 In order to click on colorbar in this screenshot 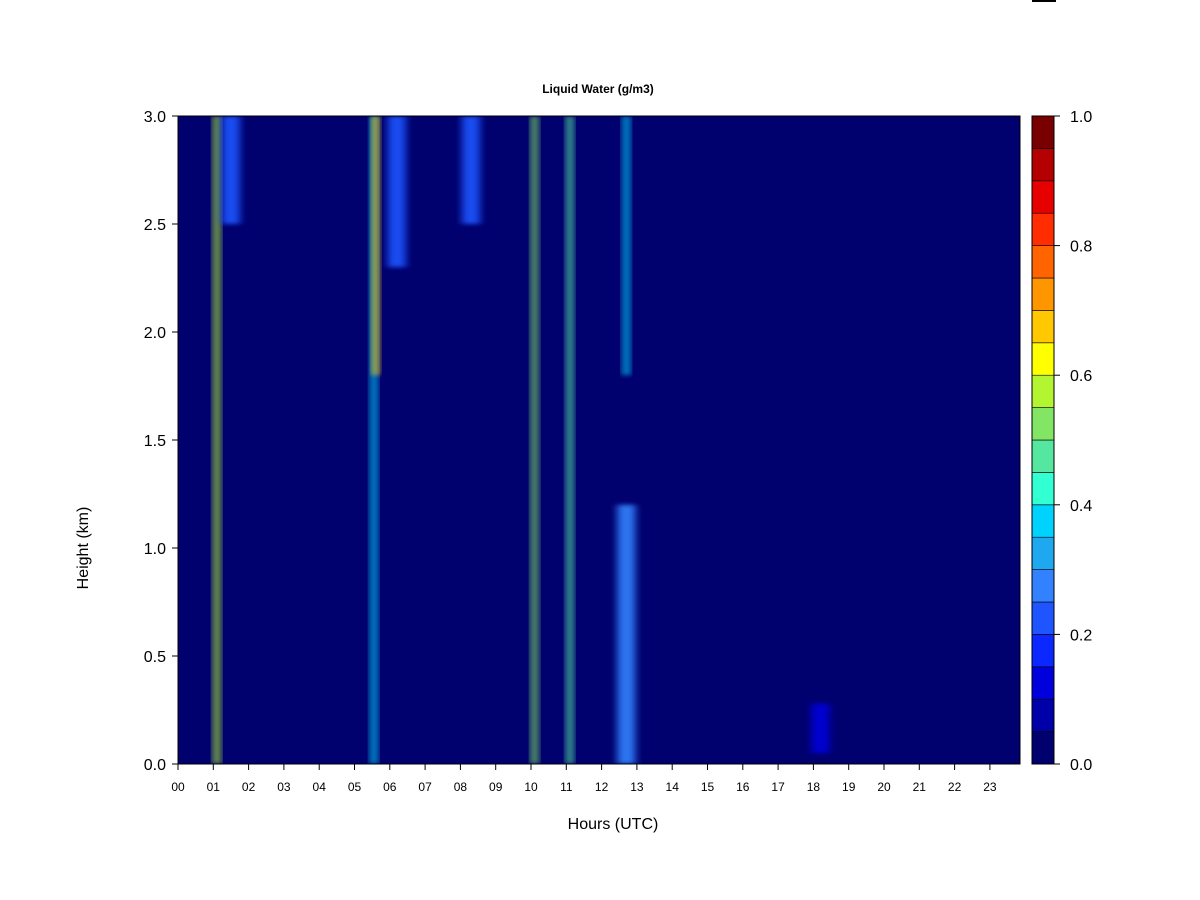, I will do `click(1043, 440)`.